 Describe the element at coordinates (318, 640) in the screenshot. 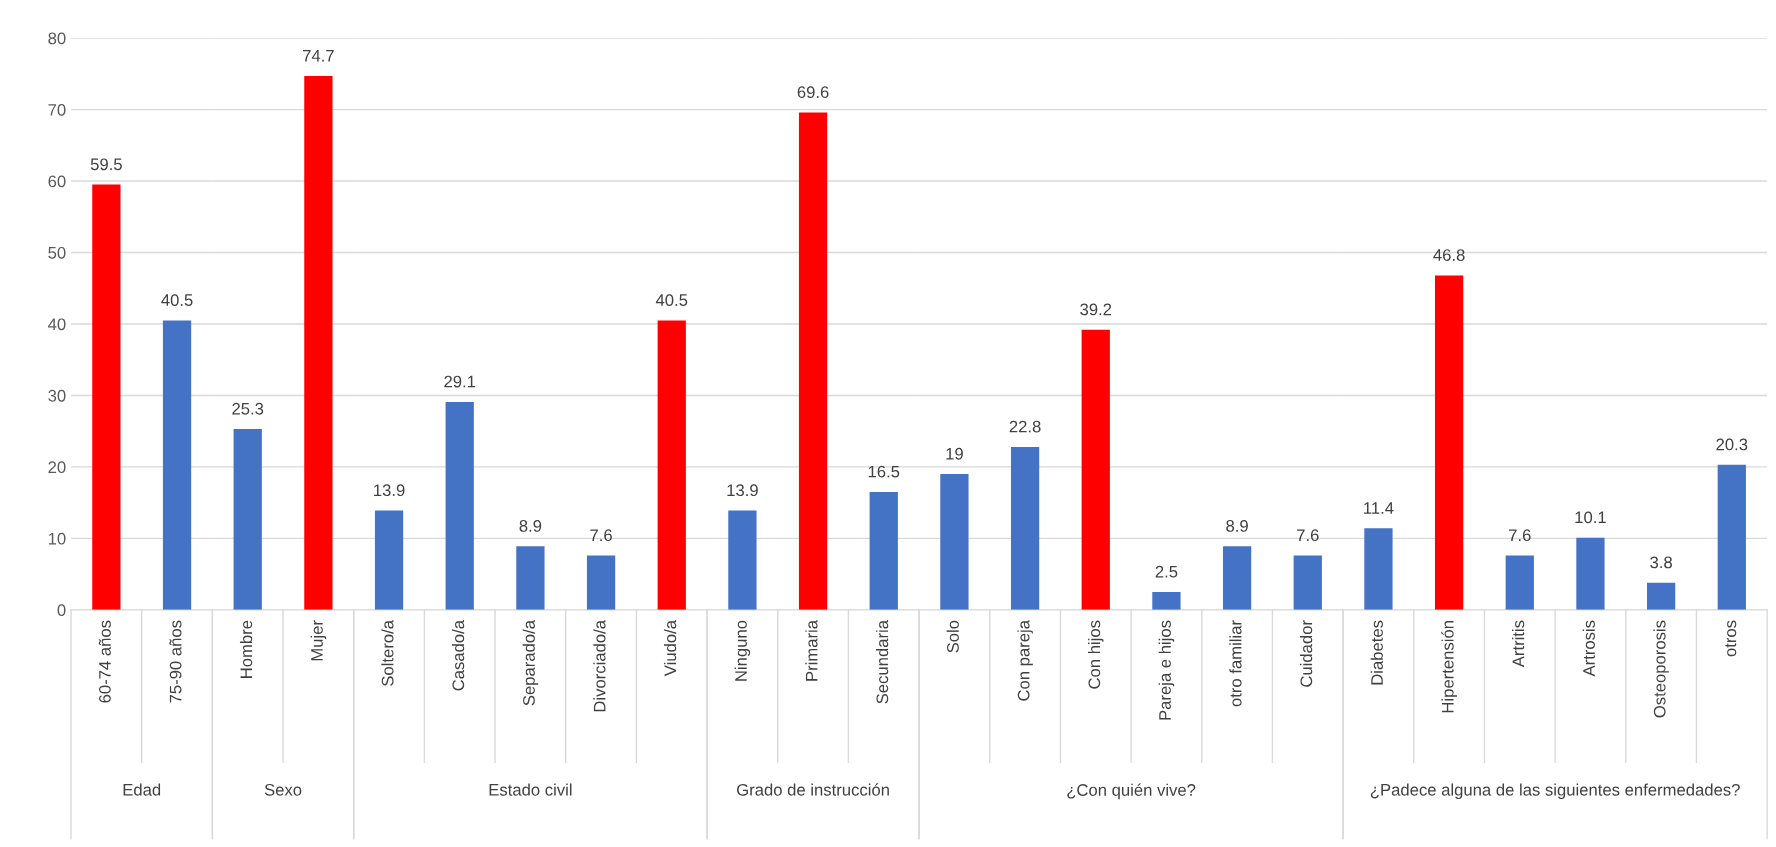

I see `x-tick-label: Mujer` at that location.